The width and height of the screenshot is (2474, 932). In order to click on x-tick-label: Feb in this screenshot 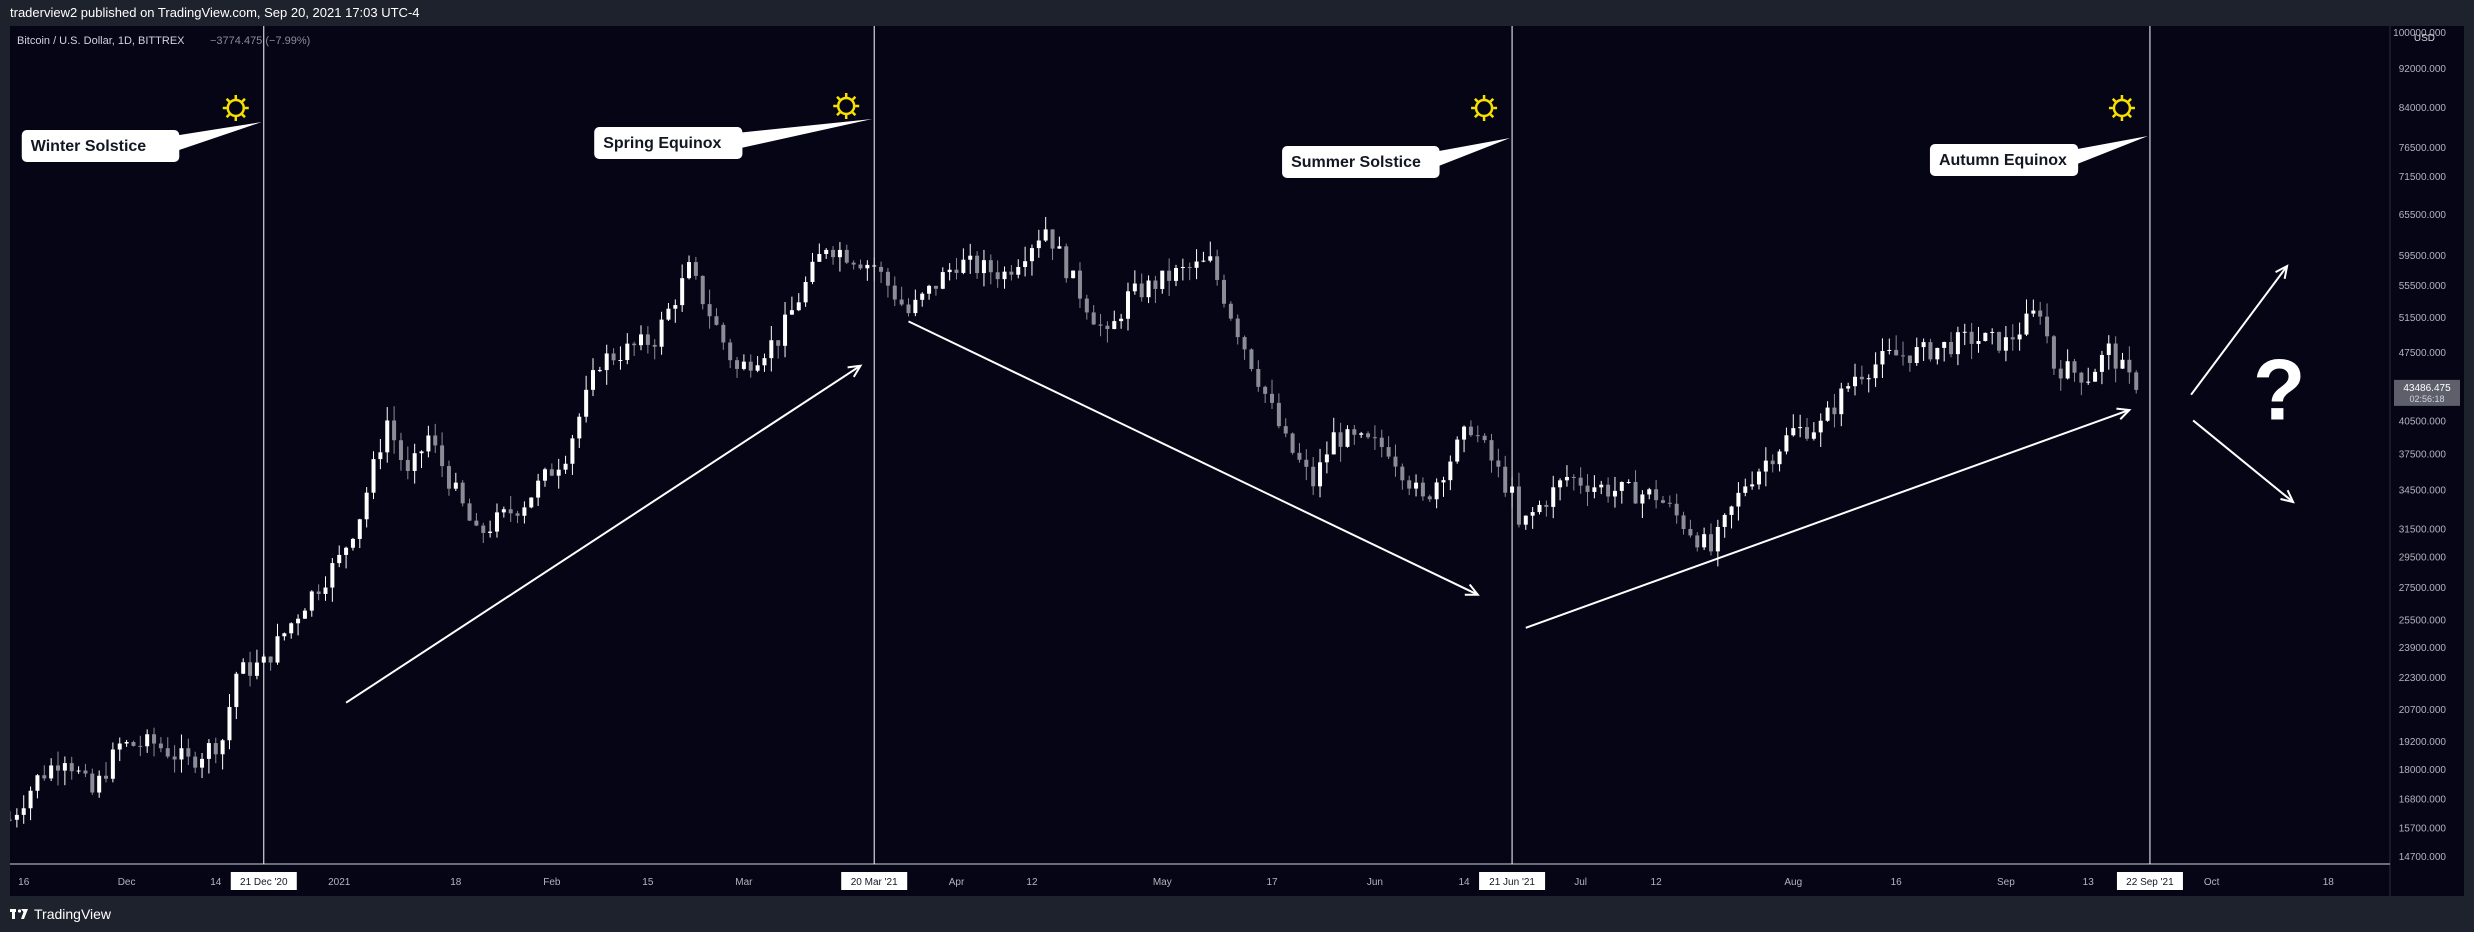, I will do `click(552, 882)`.